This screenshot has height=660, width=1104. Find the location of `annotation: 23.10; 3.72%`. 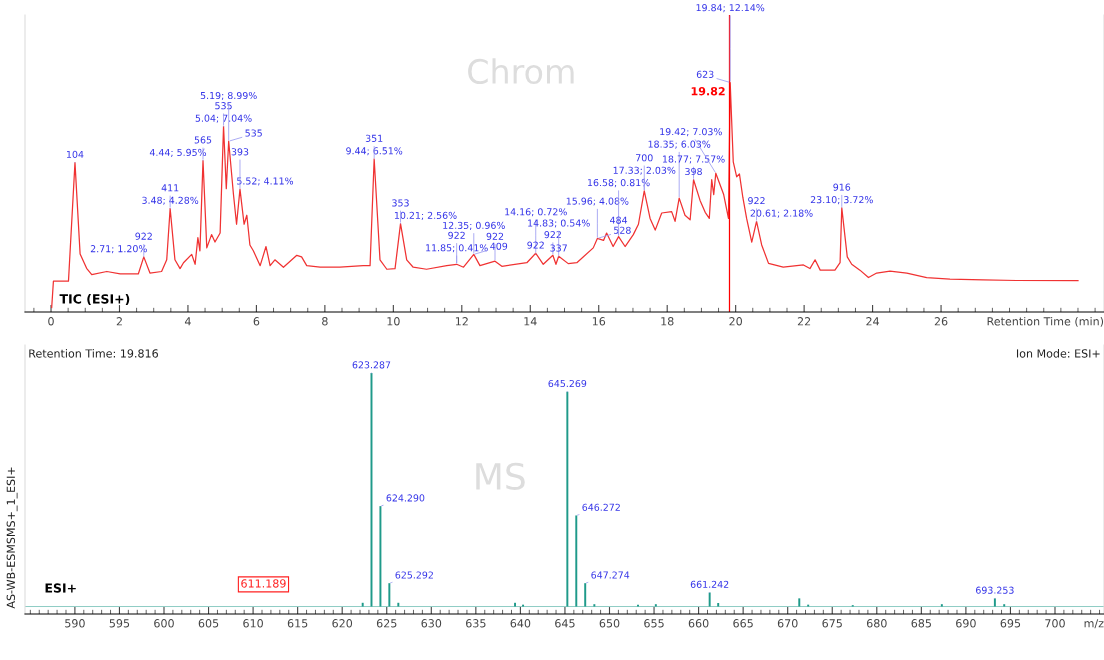

annotation: 23.10; 3.72% is located at coordinates (841, 200).